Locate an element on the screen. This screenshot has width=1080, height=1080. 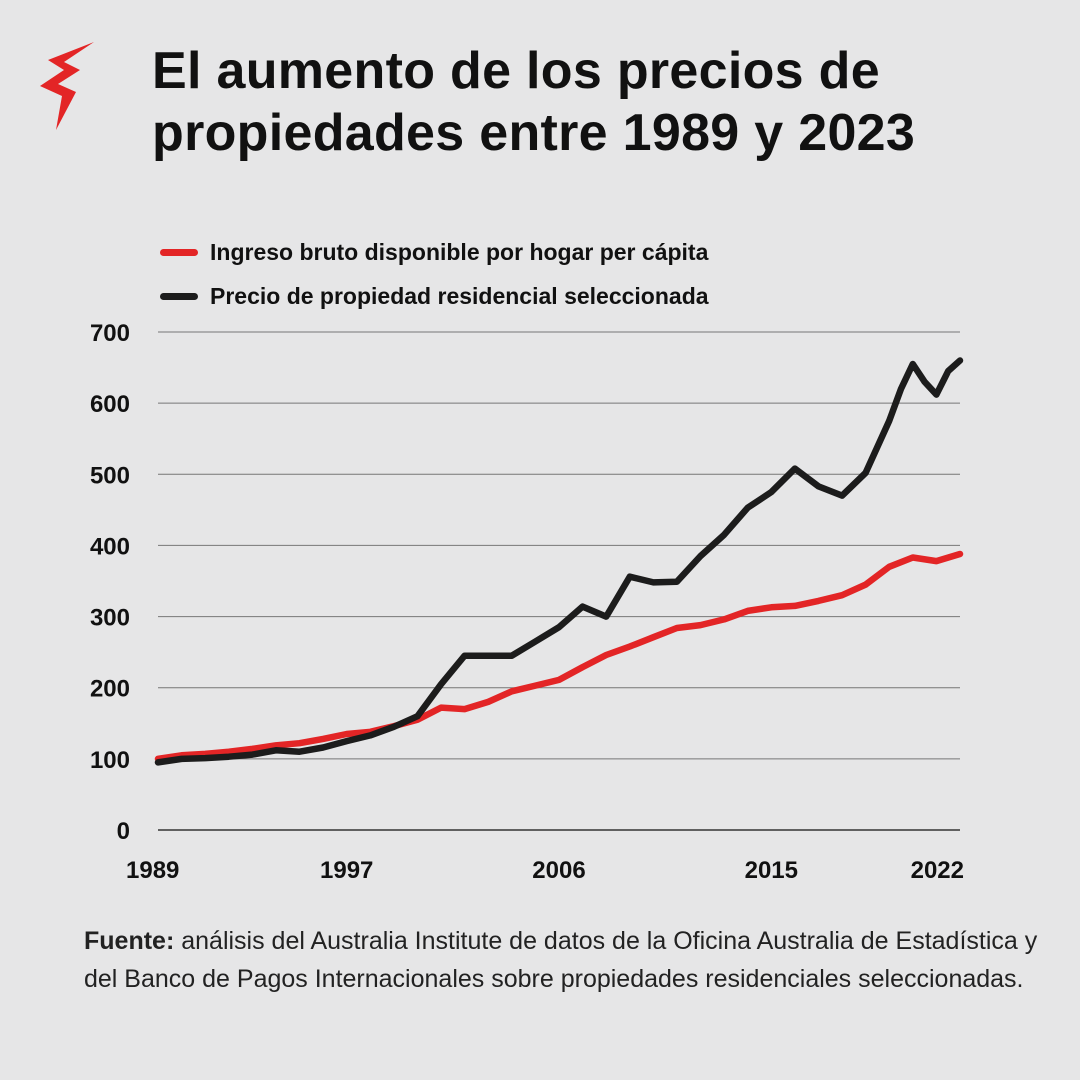
title-line-2: propiedades entre 1989 y 2023 is located at coordinates (534, 133).